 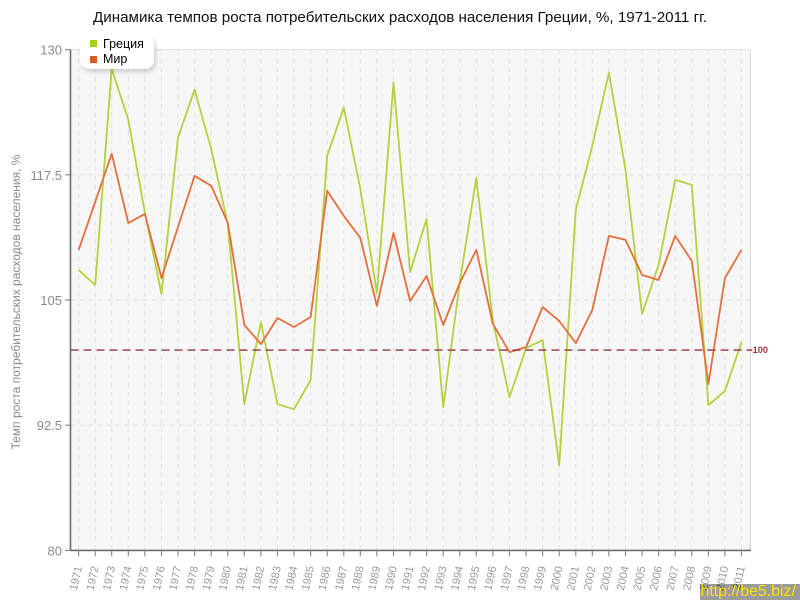 I want to click on svg-text: 1984, so click(x=292, y=578).